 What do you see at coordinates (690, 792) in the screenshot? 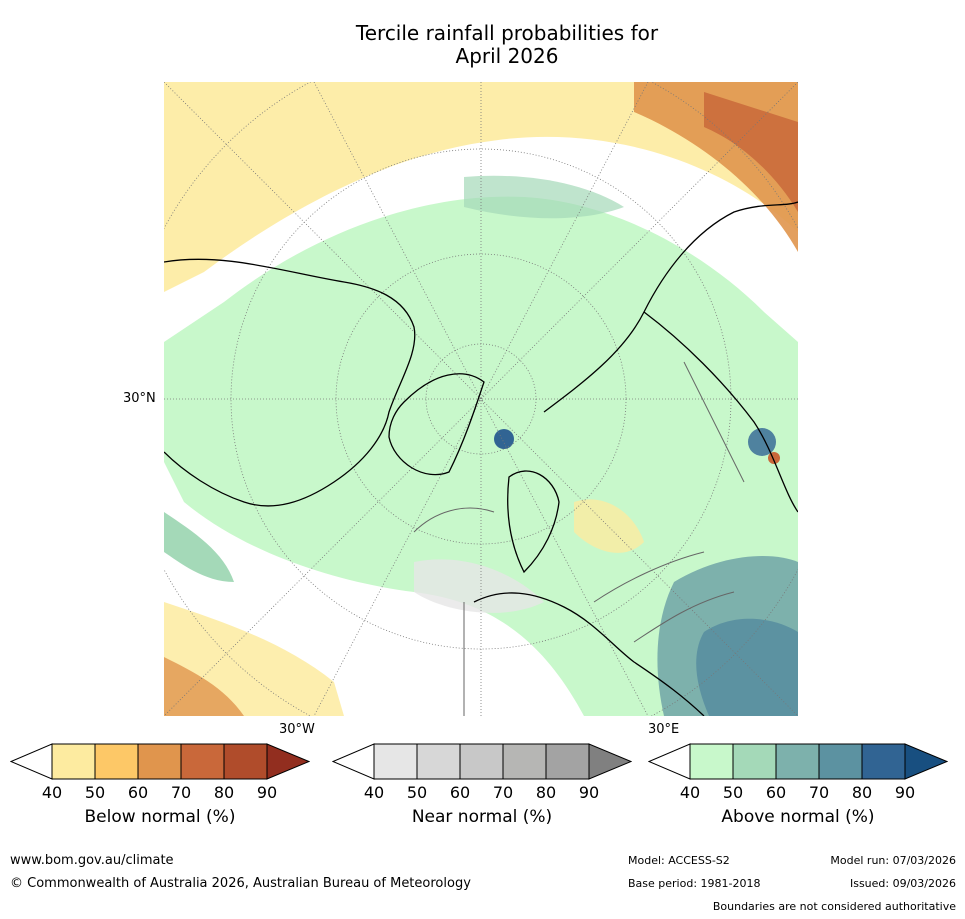
I see `tick-above-40: 40` at bounding box center [690, 792].